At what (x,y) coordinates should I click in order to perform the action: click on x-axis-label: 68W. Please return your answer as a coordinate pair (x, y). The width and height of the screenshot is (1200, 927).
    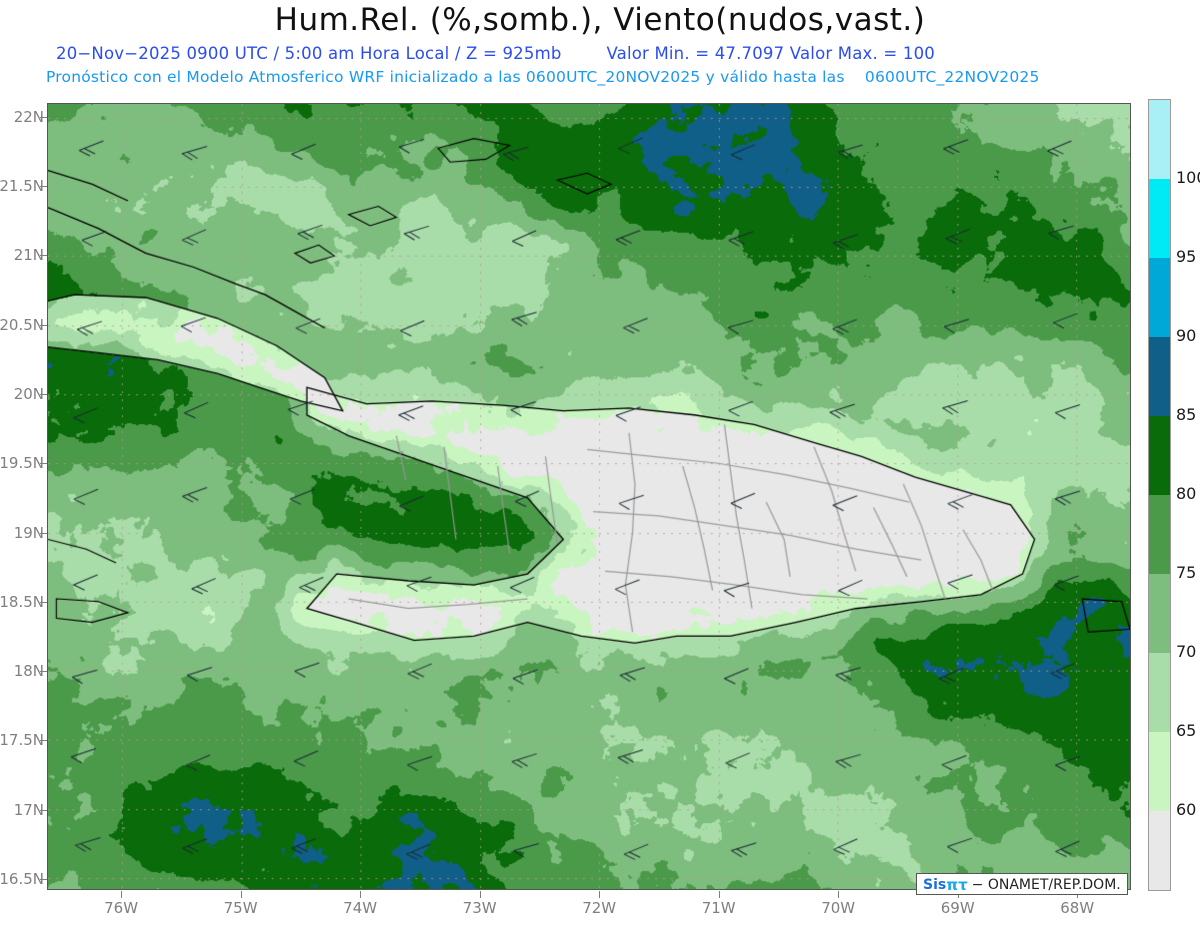
    Looking at the image, I should click on (1077, 908).